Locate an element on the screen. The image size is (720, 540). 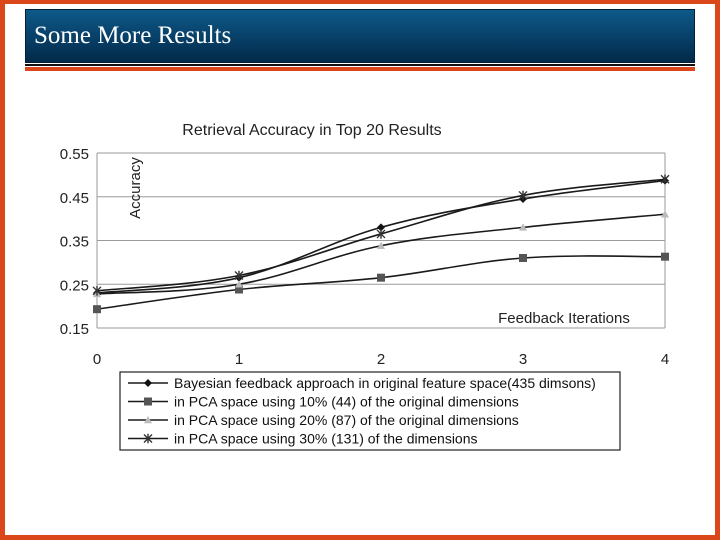
legend-box is located at coordinates (370, 411).